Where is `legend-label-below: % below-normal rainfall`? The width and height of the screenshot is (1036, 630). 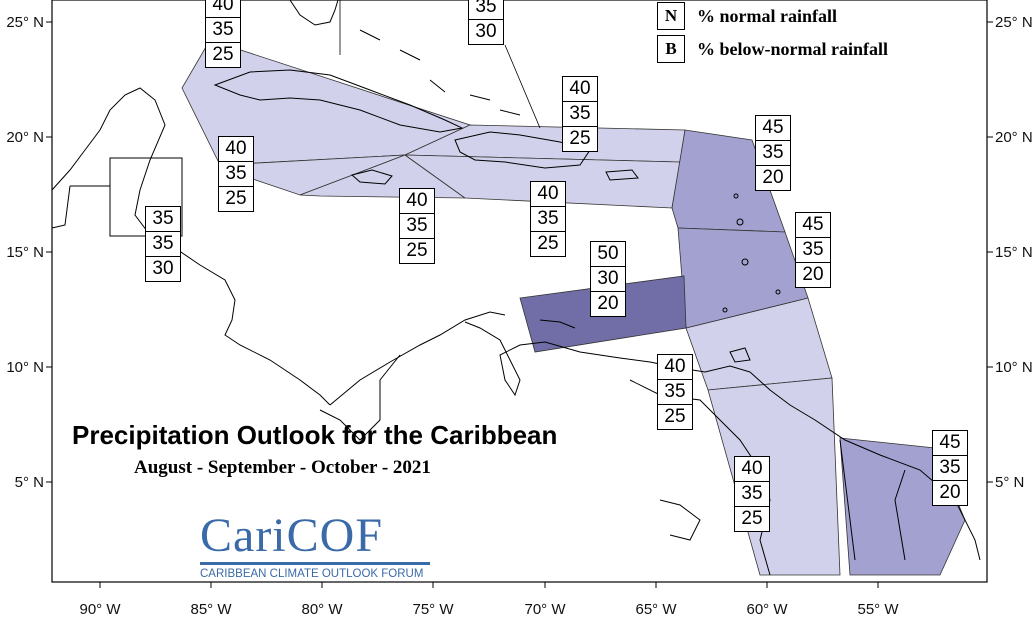 legend-label-below: % below-normal rainfall is located at coordinates (792, 48).